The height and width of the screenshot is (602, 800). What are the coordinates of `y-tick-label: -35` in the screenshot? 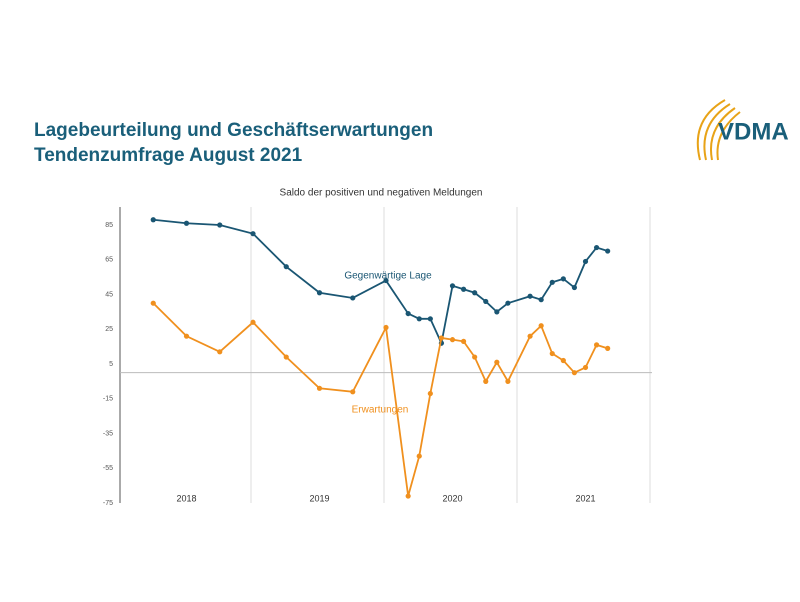 It's located at (108, 433).